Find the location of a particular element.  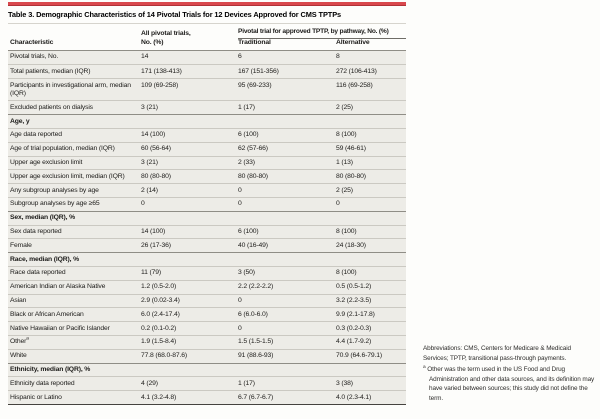

cell-all-trials: 77.8 (68.0-87.6) is located at coordinates (164, 356).